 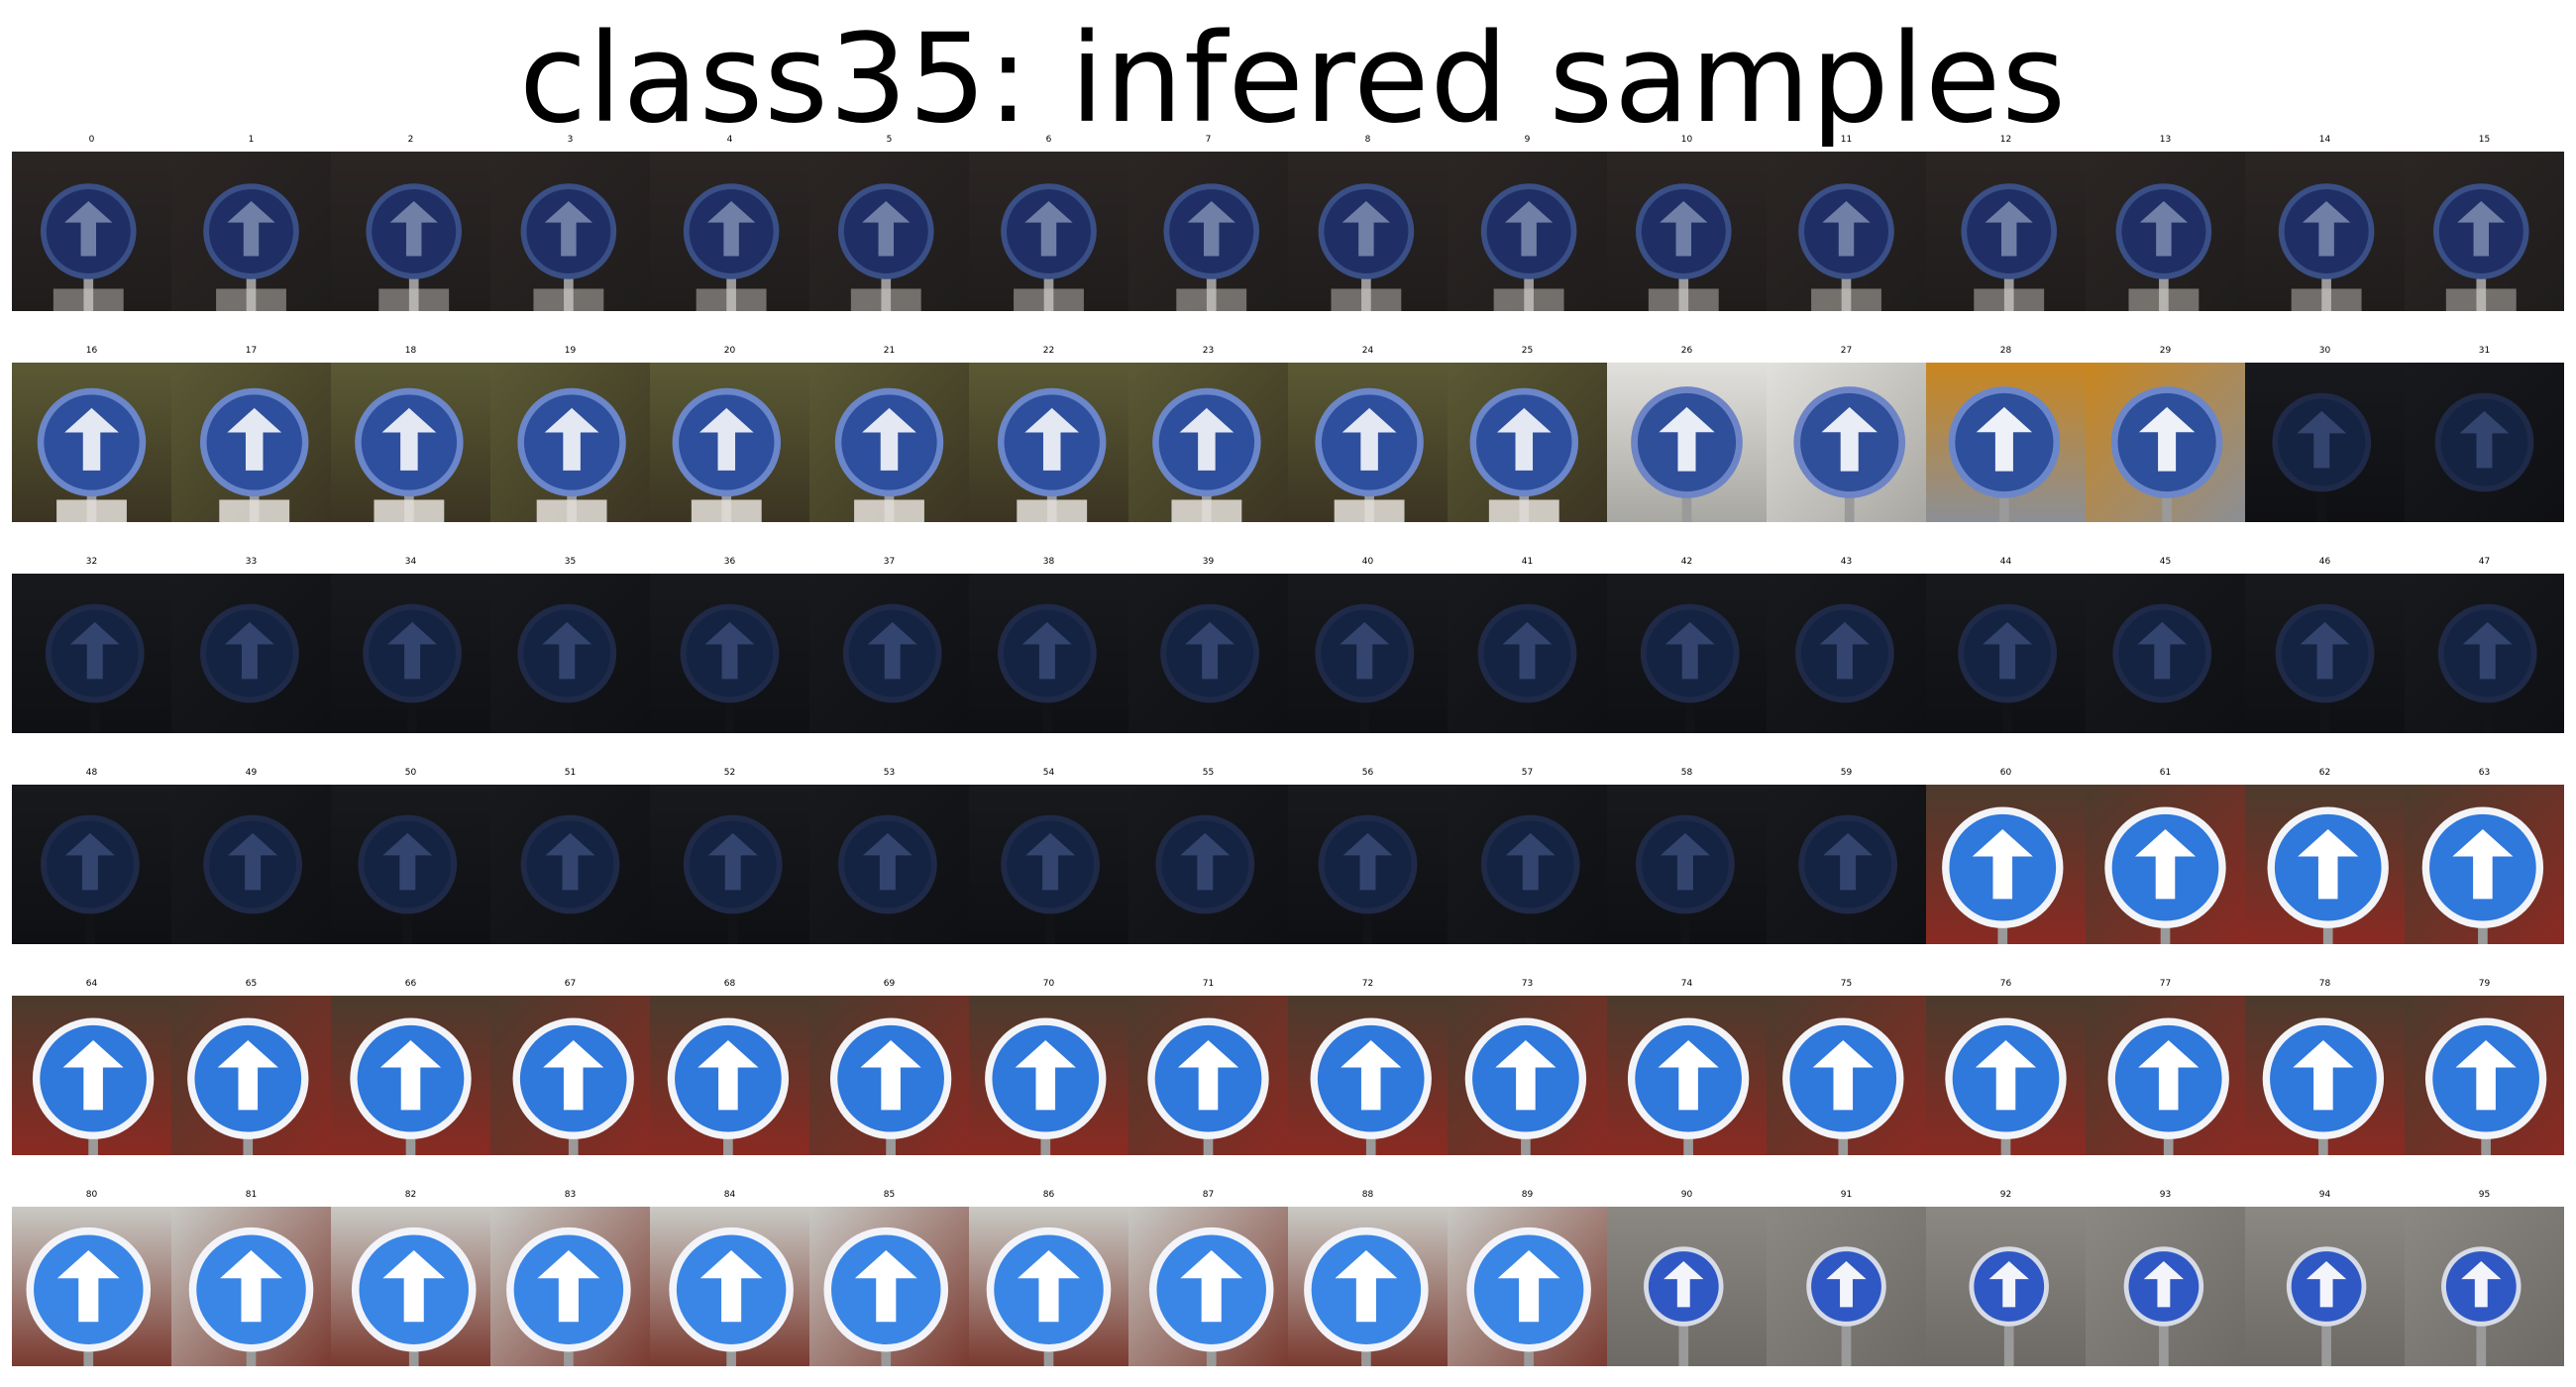 I want to click on sample-cell: 80, so click(x=91, y=1279).